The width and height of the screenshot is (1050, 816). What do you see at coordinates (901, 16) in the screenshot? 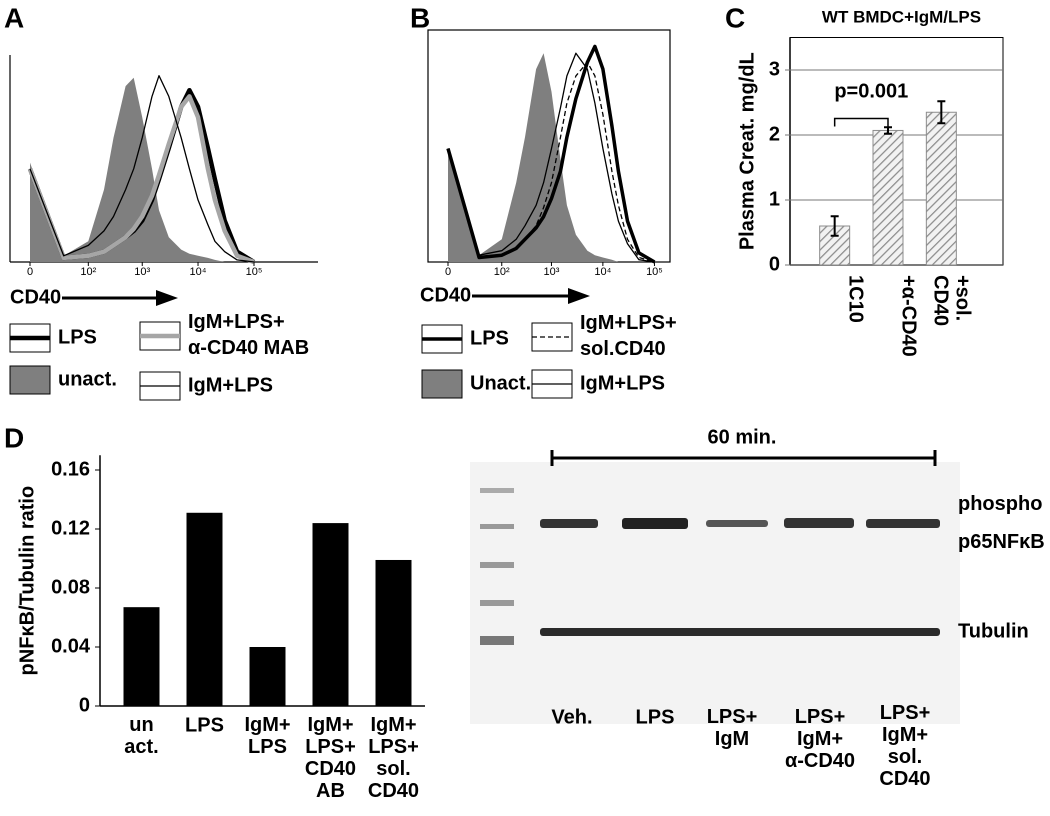
I see `chart-title: WT BMDC+IgM/LPS` at bounding box center [901, 16].